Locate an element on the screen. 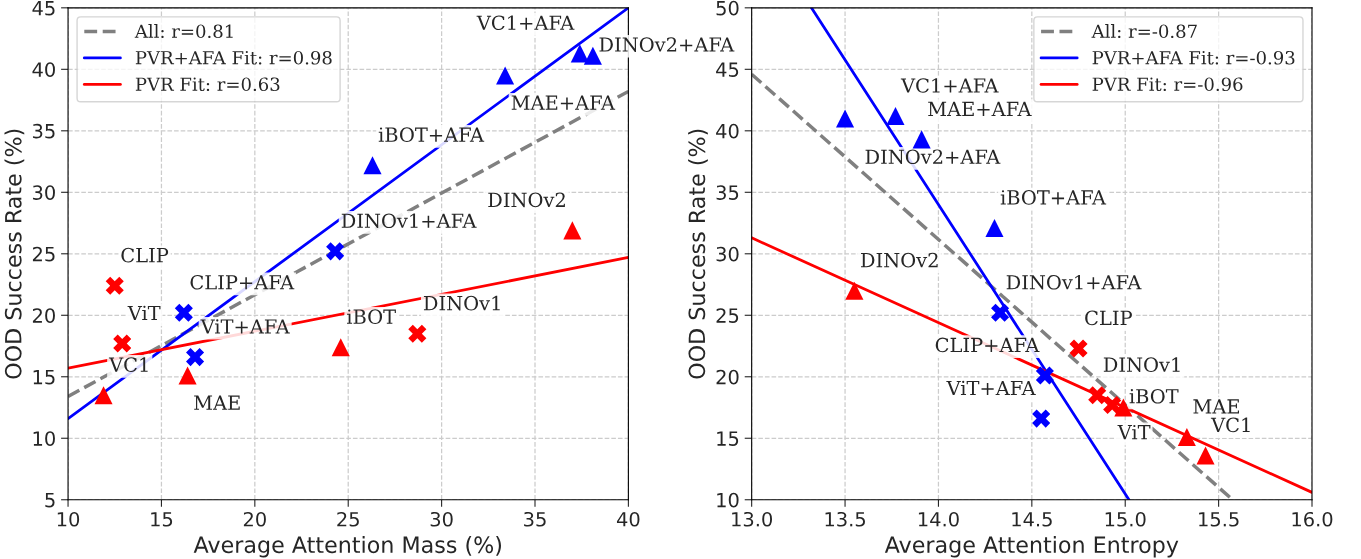 The height and width of the screenshot is (559, 1361). x-tick-label: 35 is located at coordinates (535, 519).